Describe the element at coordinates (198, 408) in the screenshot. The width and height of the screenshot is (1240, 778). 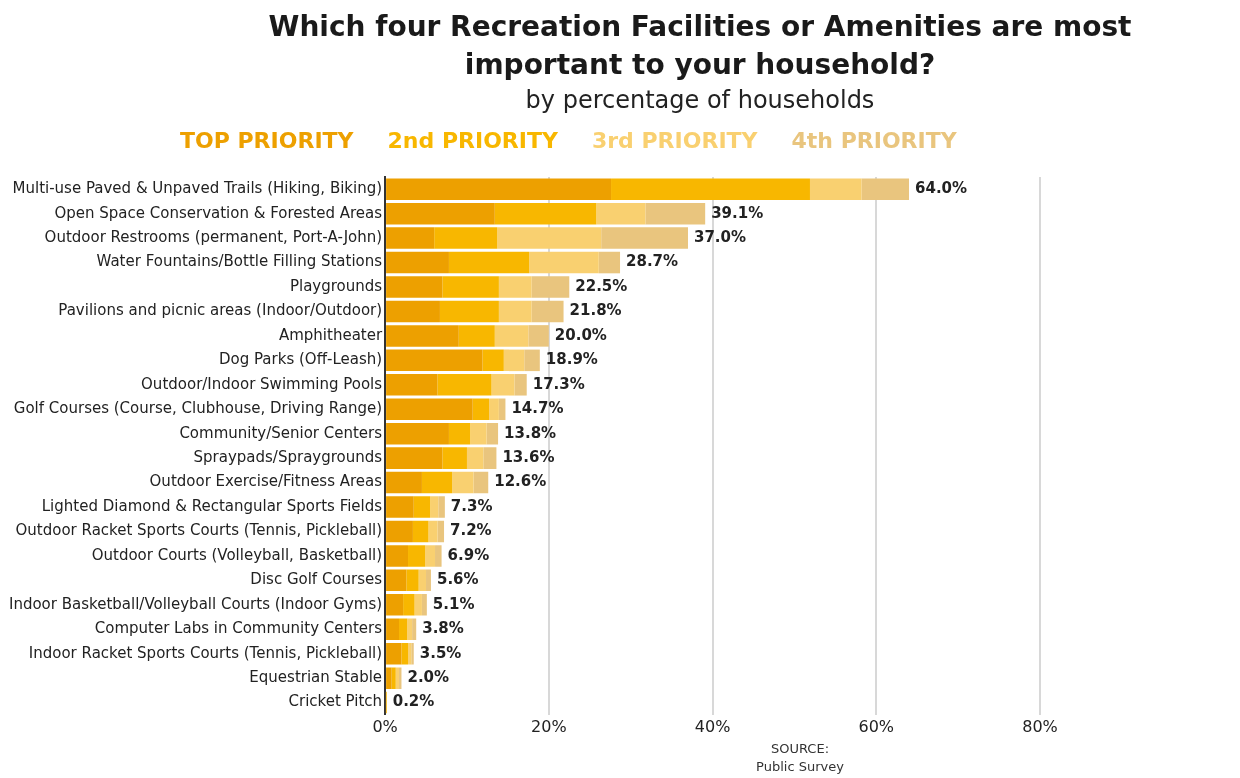
I see `y-tick-label: Golf Courses (Course, Clubhouse, Driving Range)` at that location.